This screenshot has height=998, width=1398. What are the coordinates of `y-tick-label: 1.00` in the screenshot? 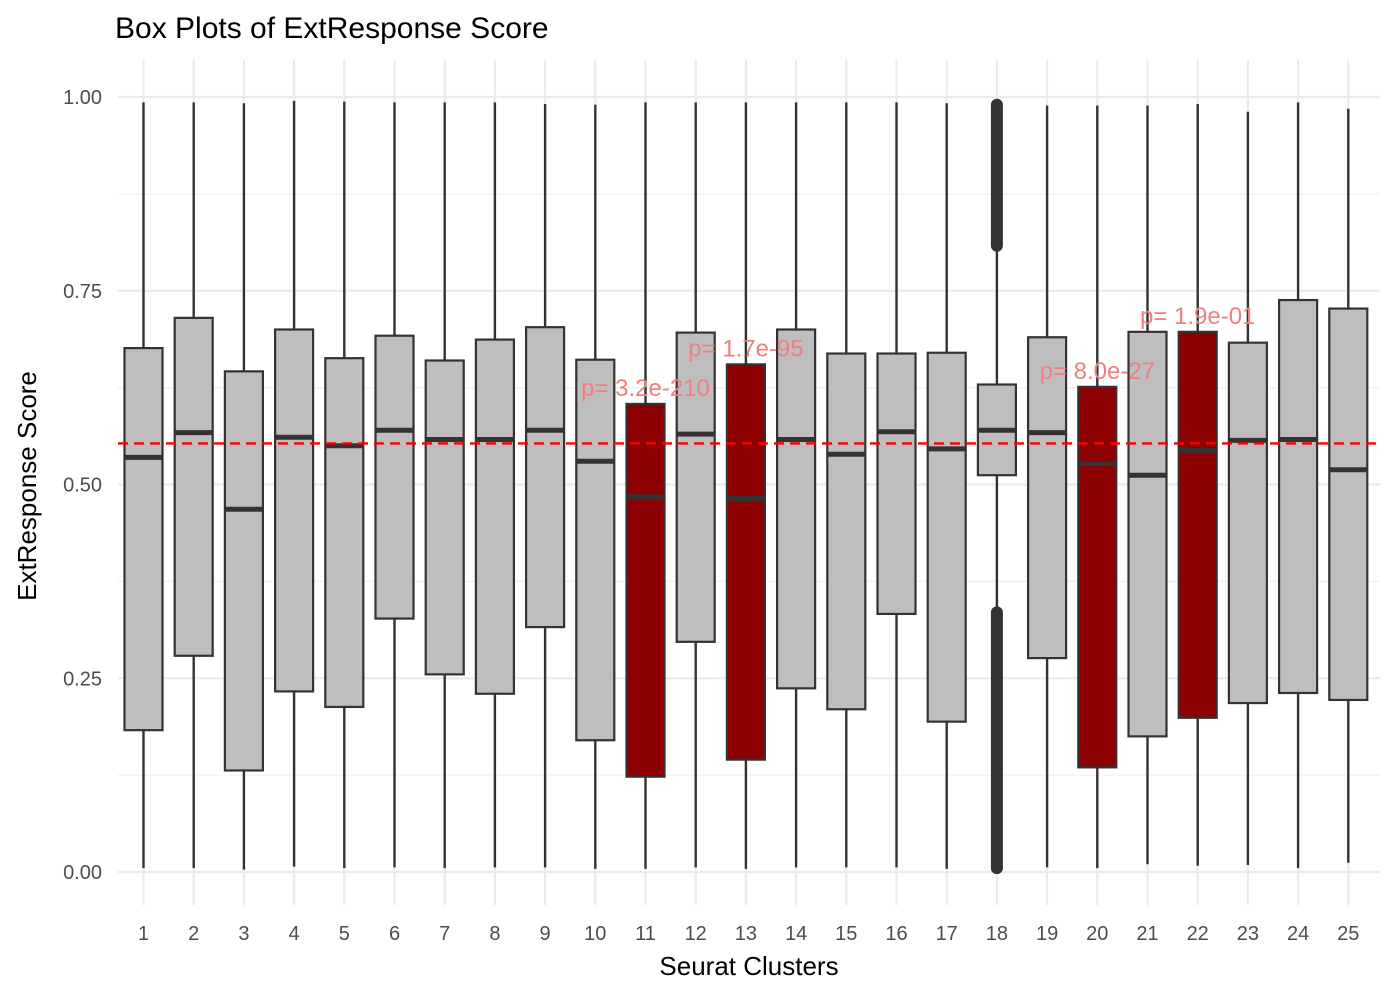 It's located at (82, 98).